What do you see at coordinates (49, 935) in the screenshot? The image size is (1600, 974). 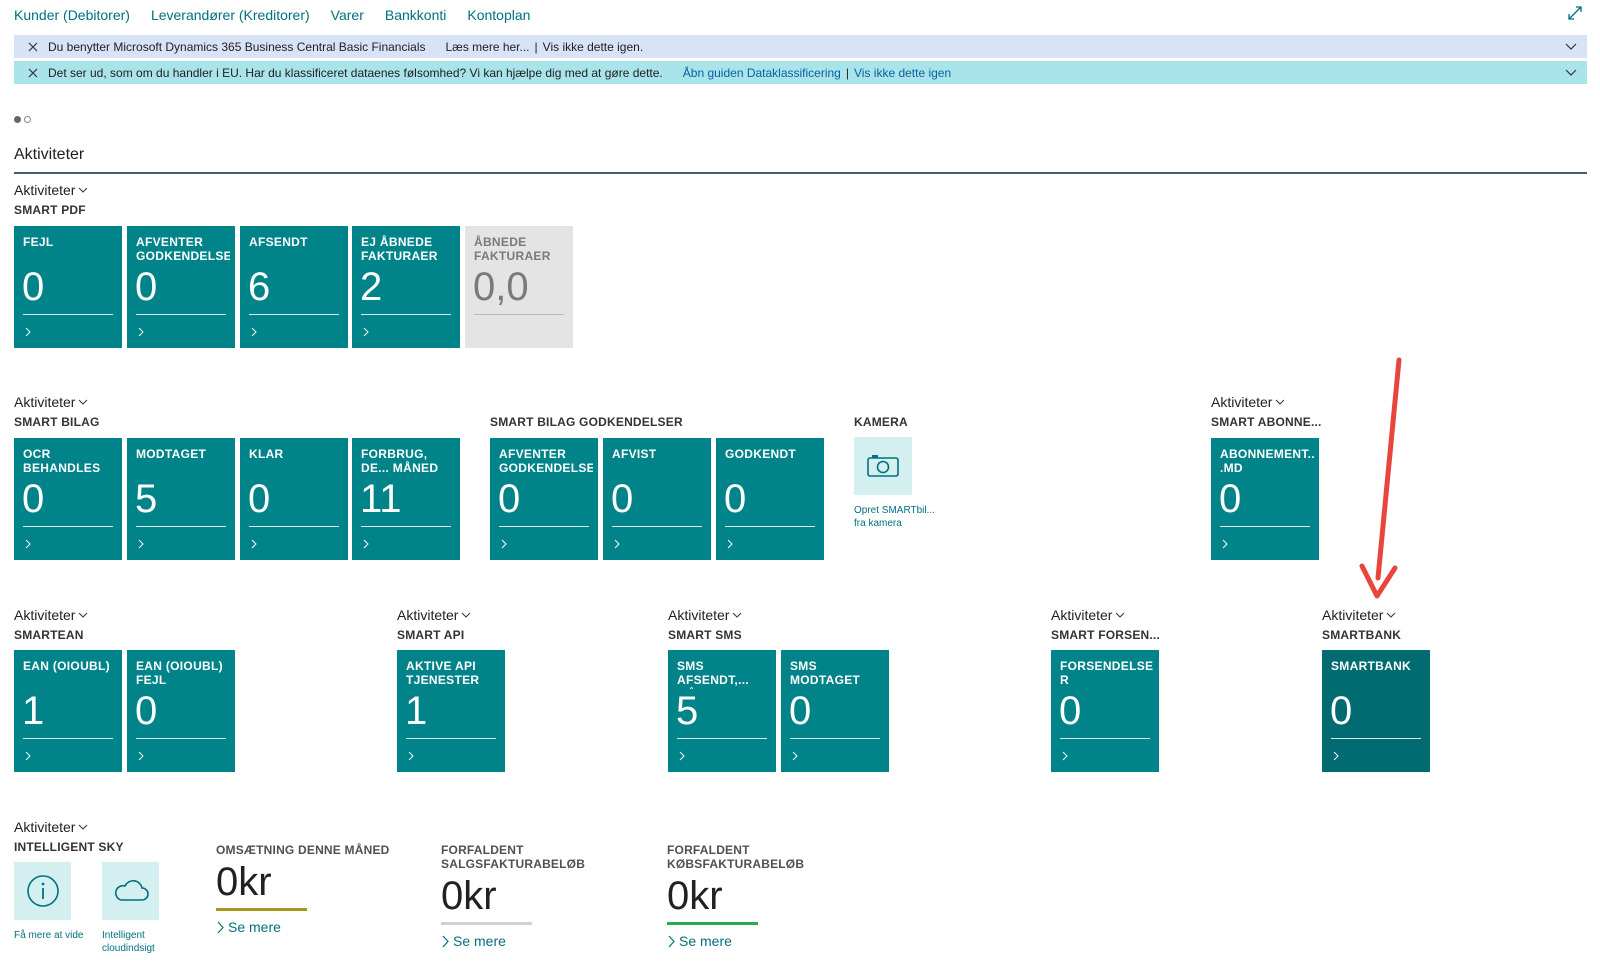 I see `learn-more-caption: Få mere at vide` at bounding box center [49, 935].